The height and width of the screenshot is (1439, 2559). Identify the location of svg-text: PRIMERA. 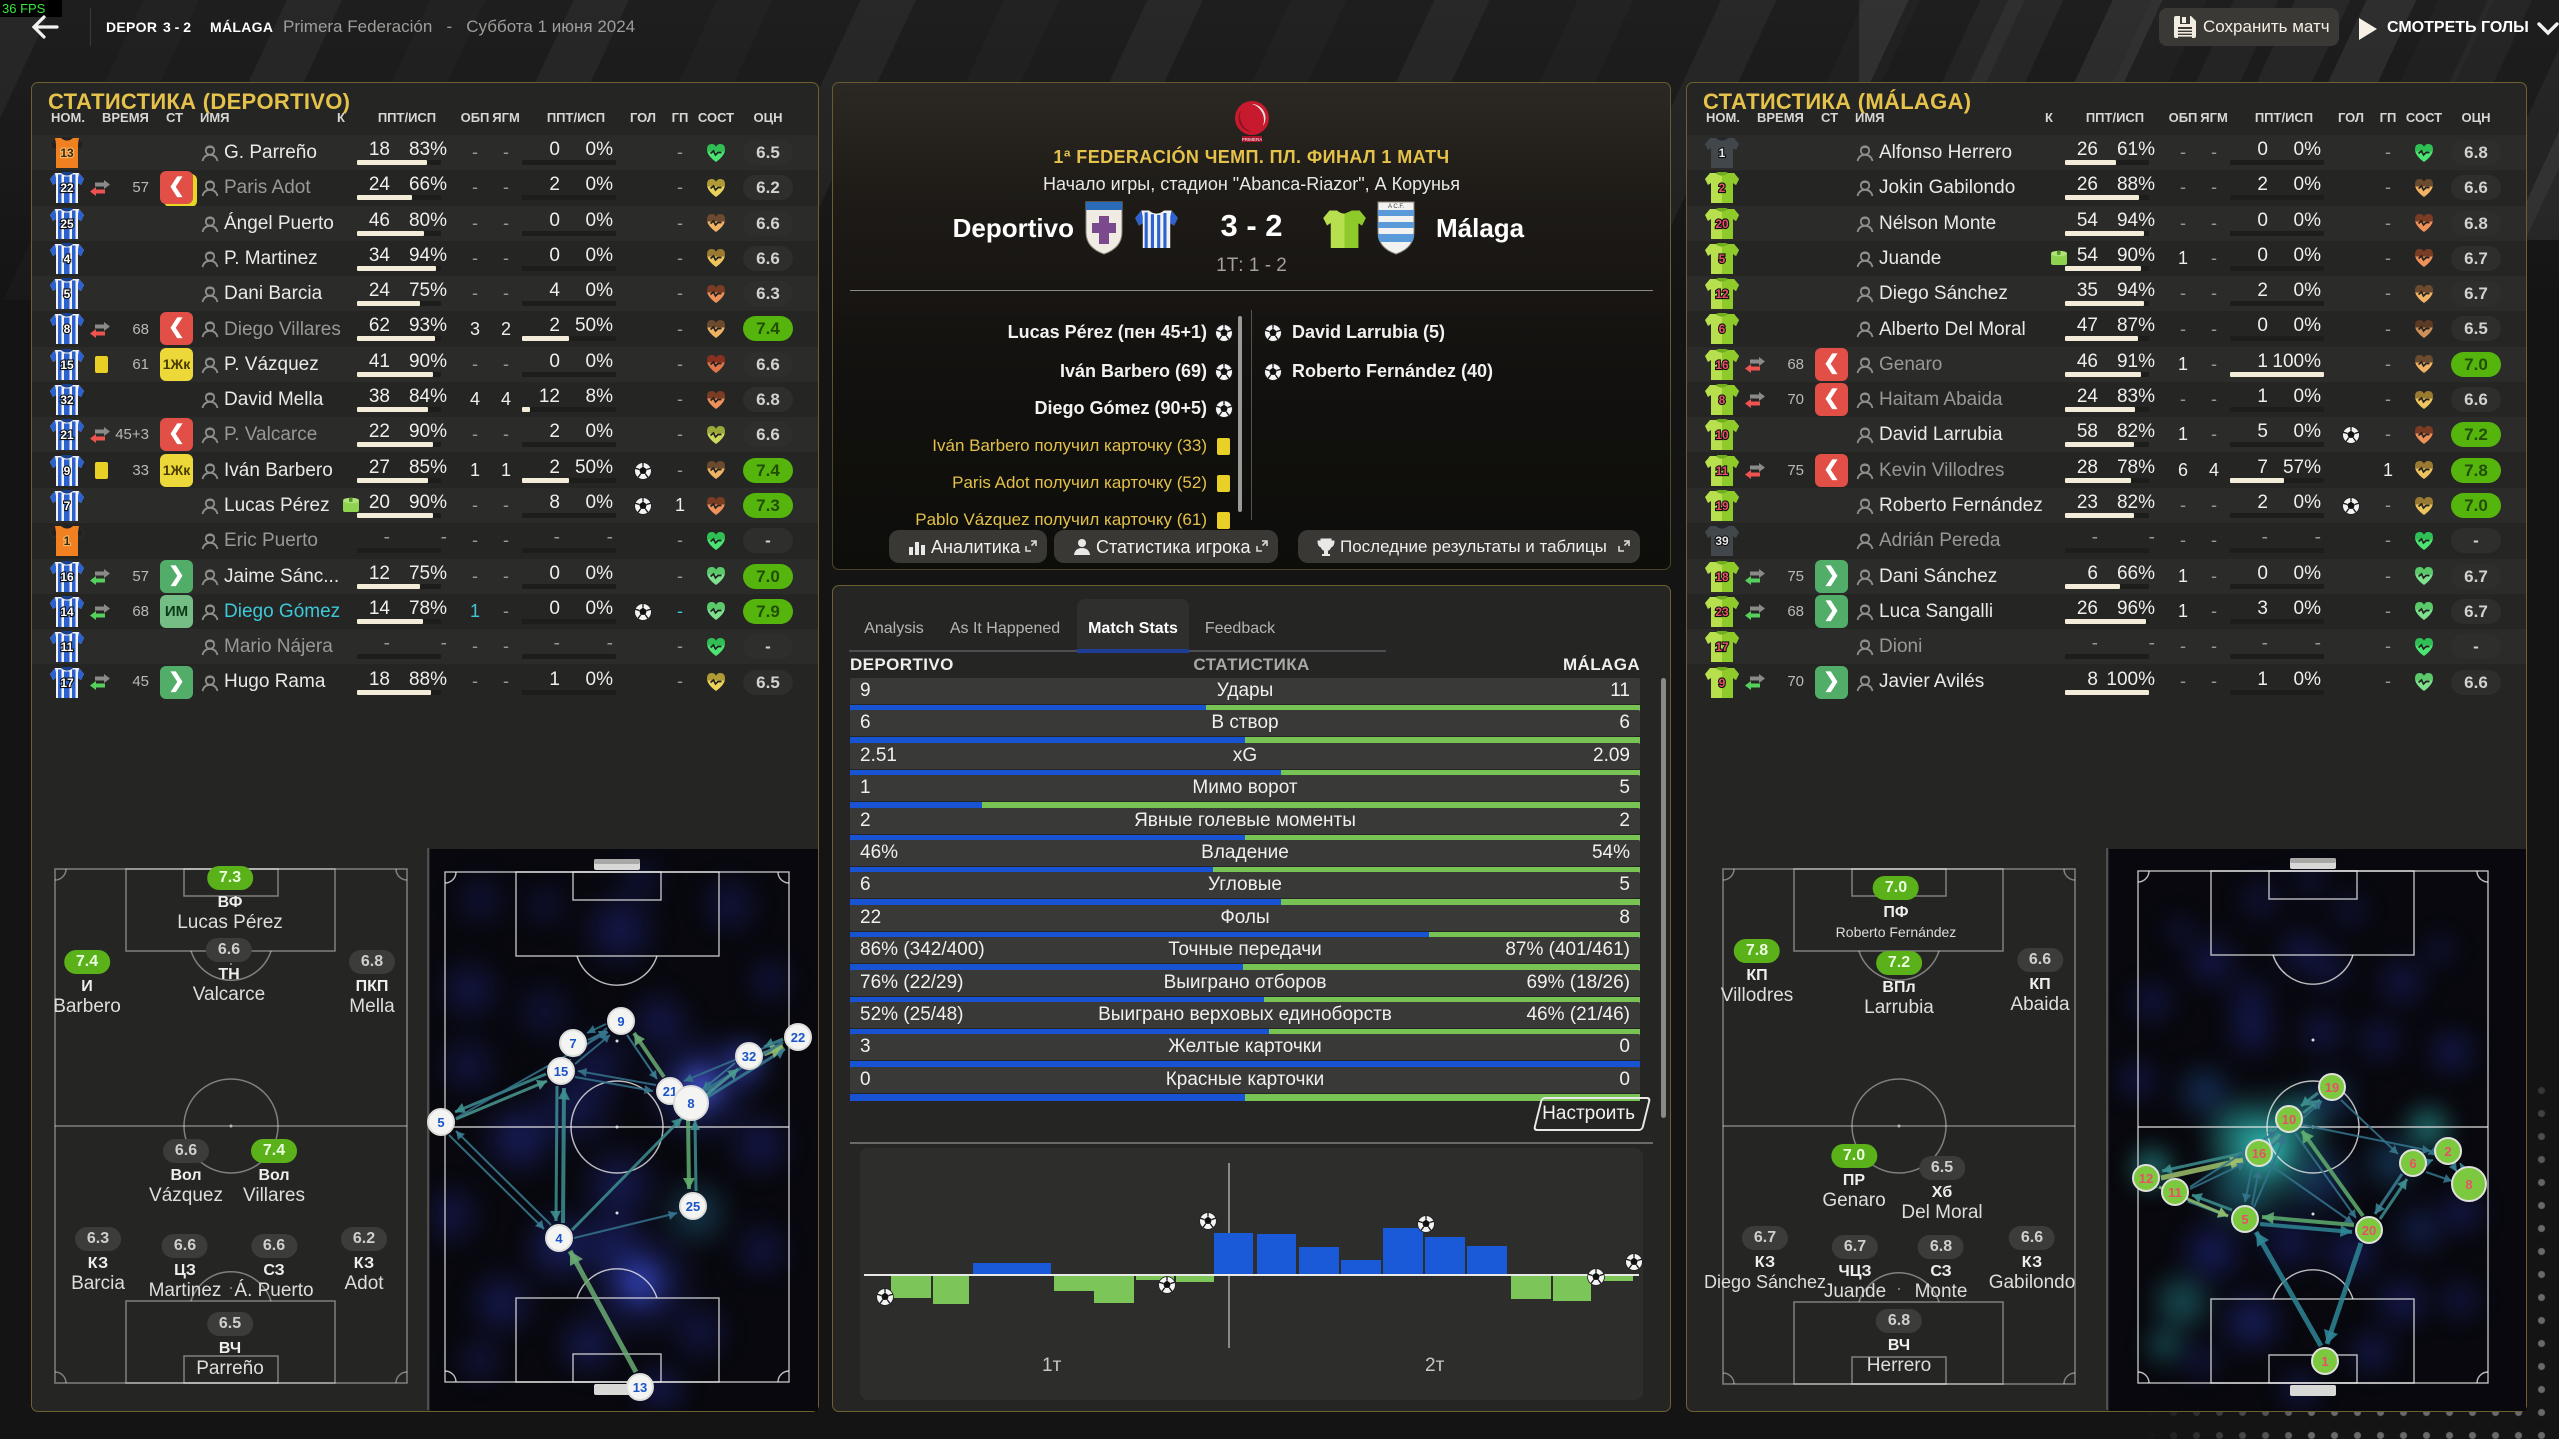
(1252, 139).